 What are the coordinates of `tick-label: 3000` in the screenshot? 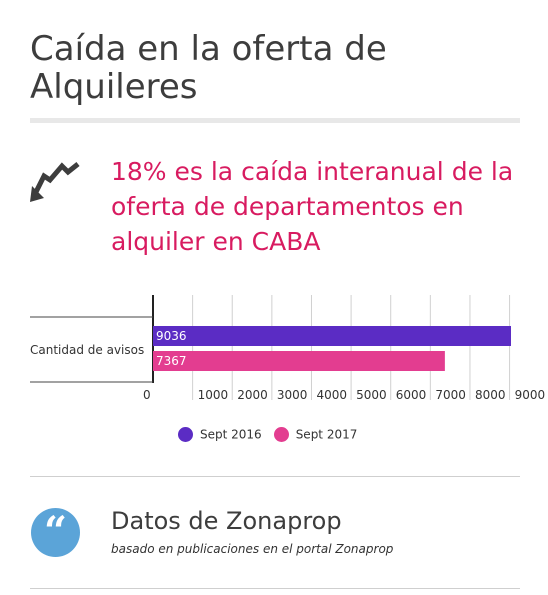 It's located at (292, 395).